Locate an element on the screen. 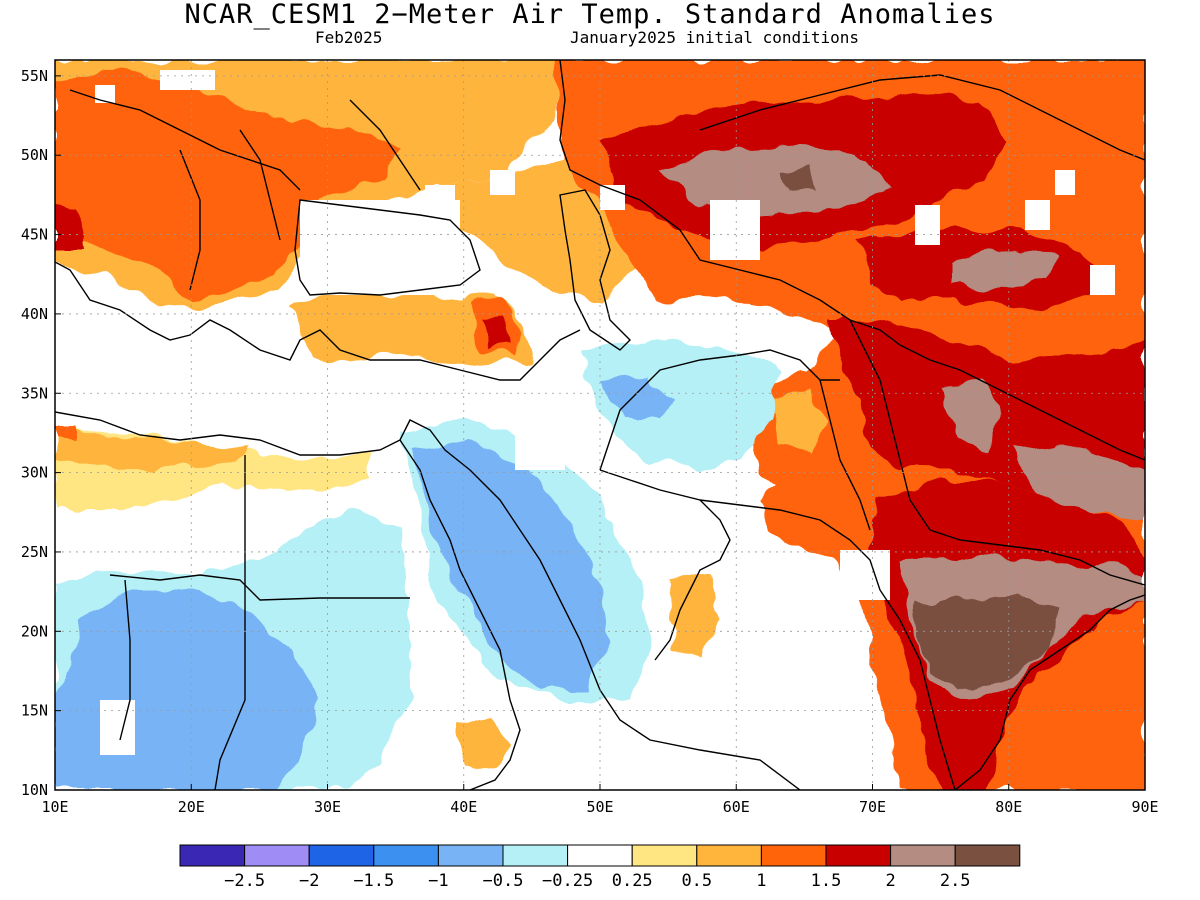 The width and height of the screenshot is (1200, 900). colorbar-label: 0.25 is located at coordinates (632, 881).